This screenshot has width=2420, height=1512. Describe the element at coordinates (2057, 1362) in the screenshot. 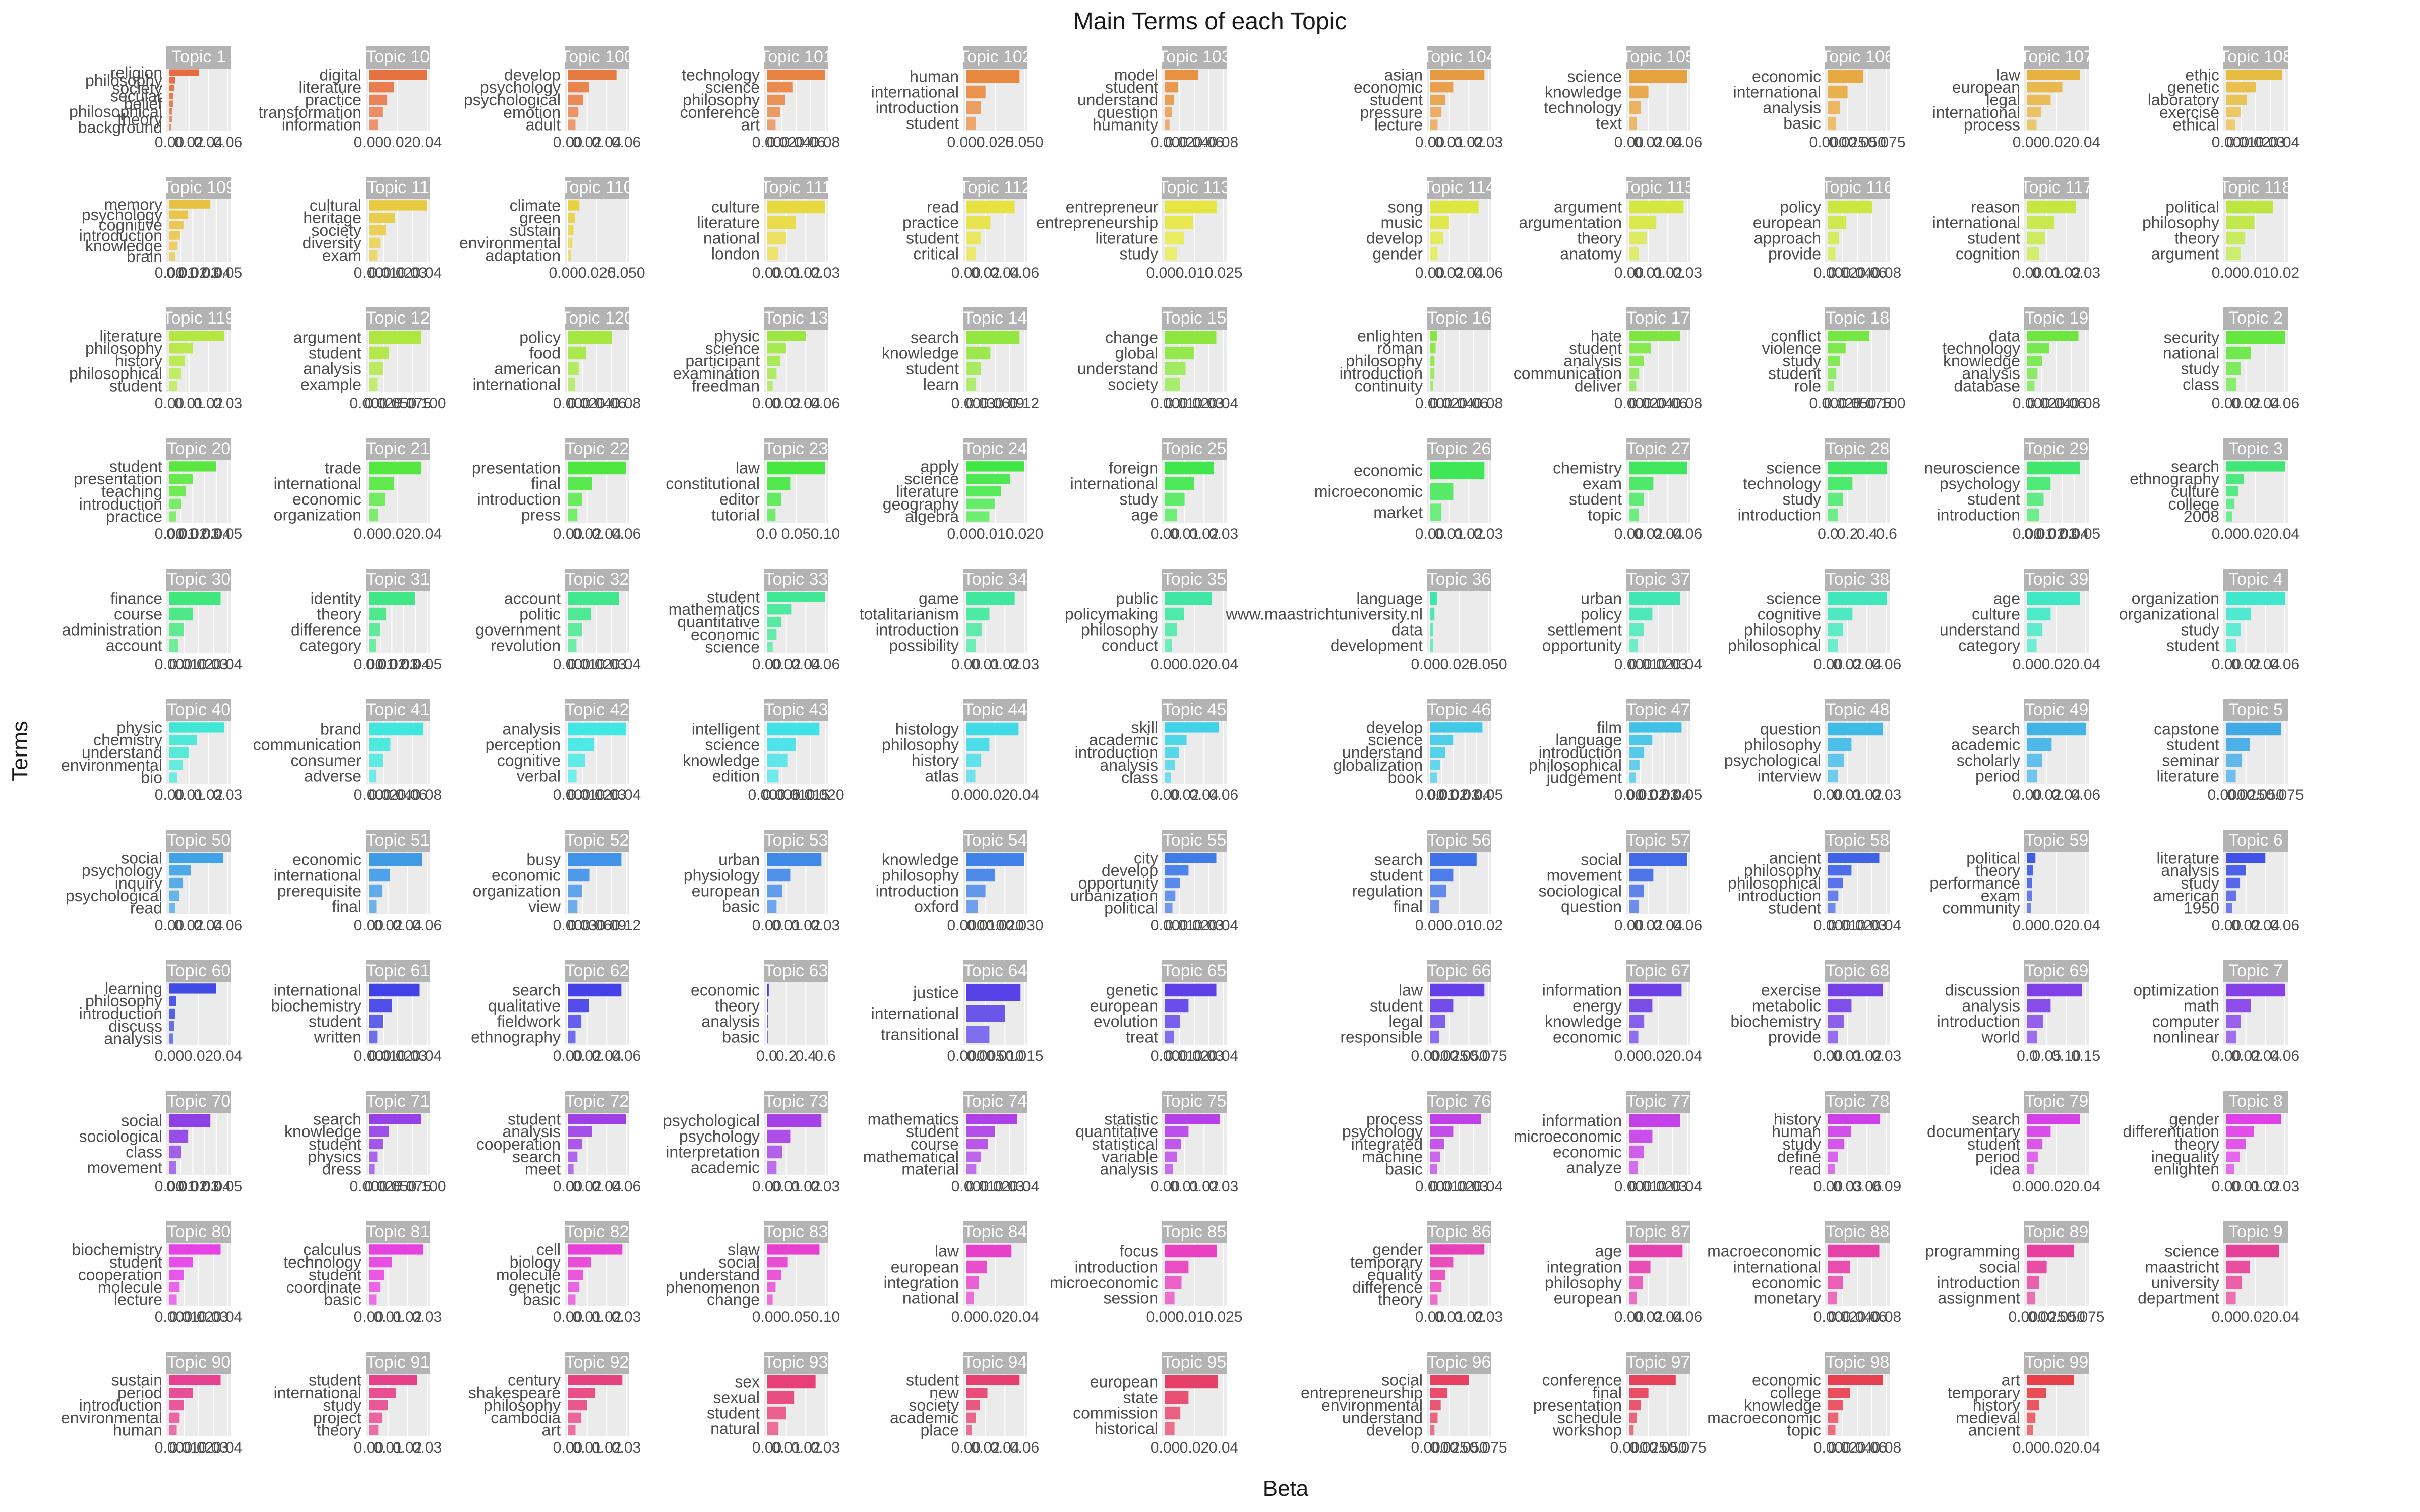

I see `facet-label: Topic 99` at that location.